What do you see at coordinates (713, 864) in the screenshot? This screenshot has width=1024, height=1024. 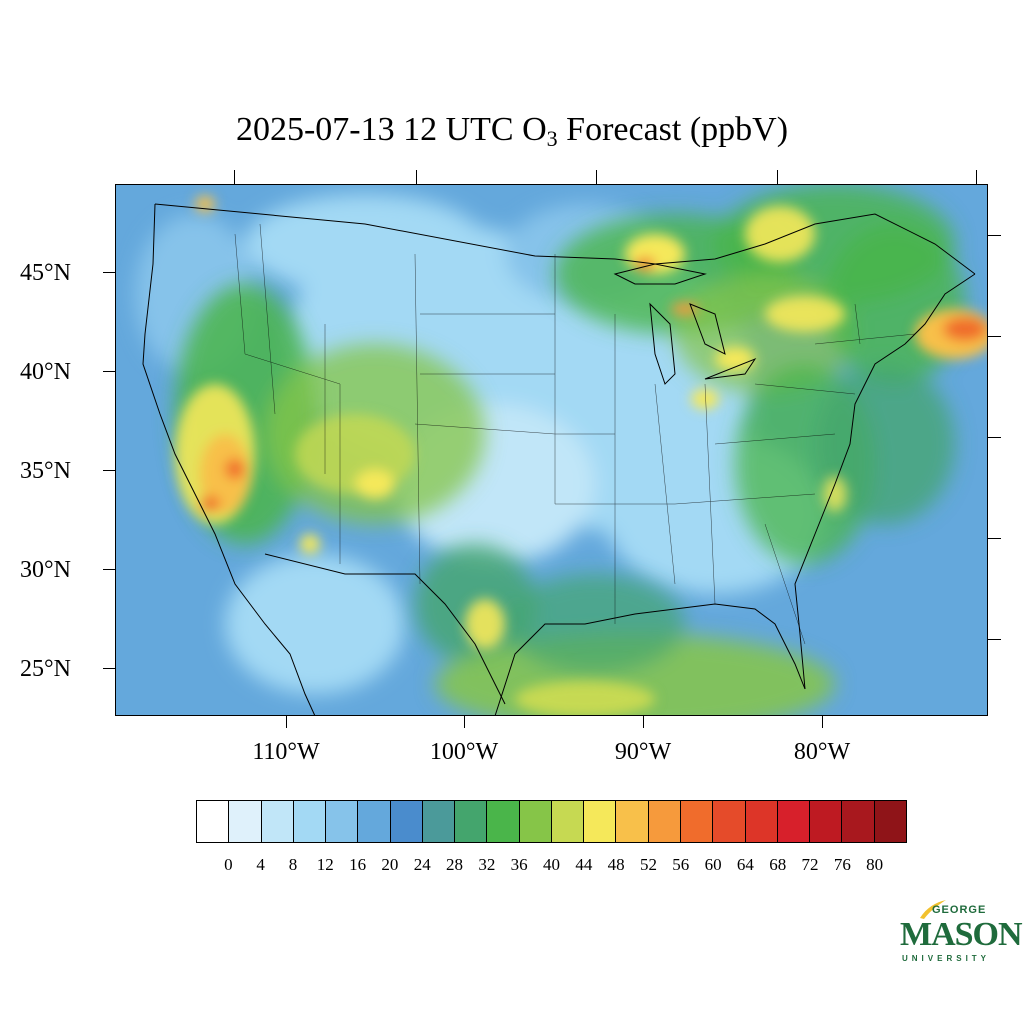 I see `colorbar-tick-label-60: 60` at bounding box center [713, 864].